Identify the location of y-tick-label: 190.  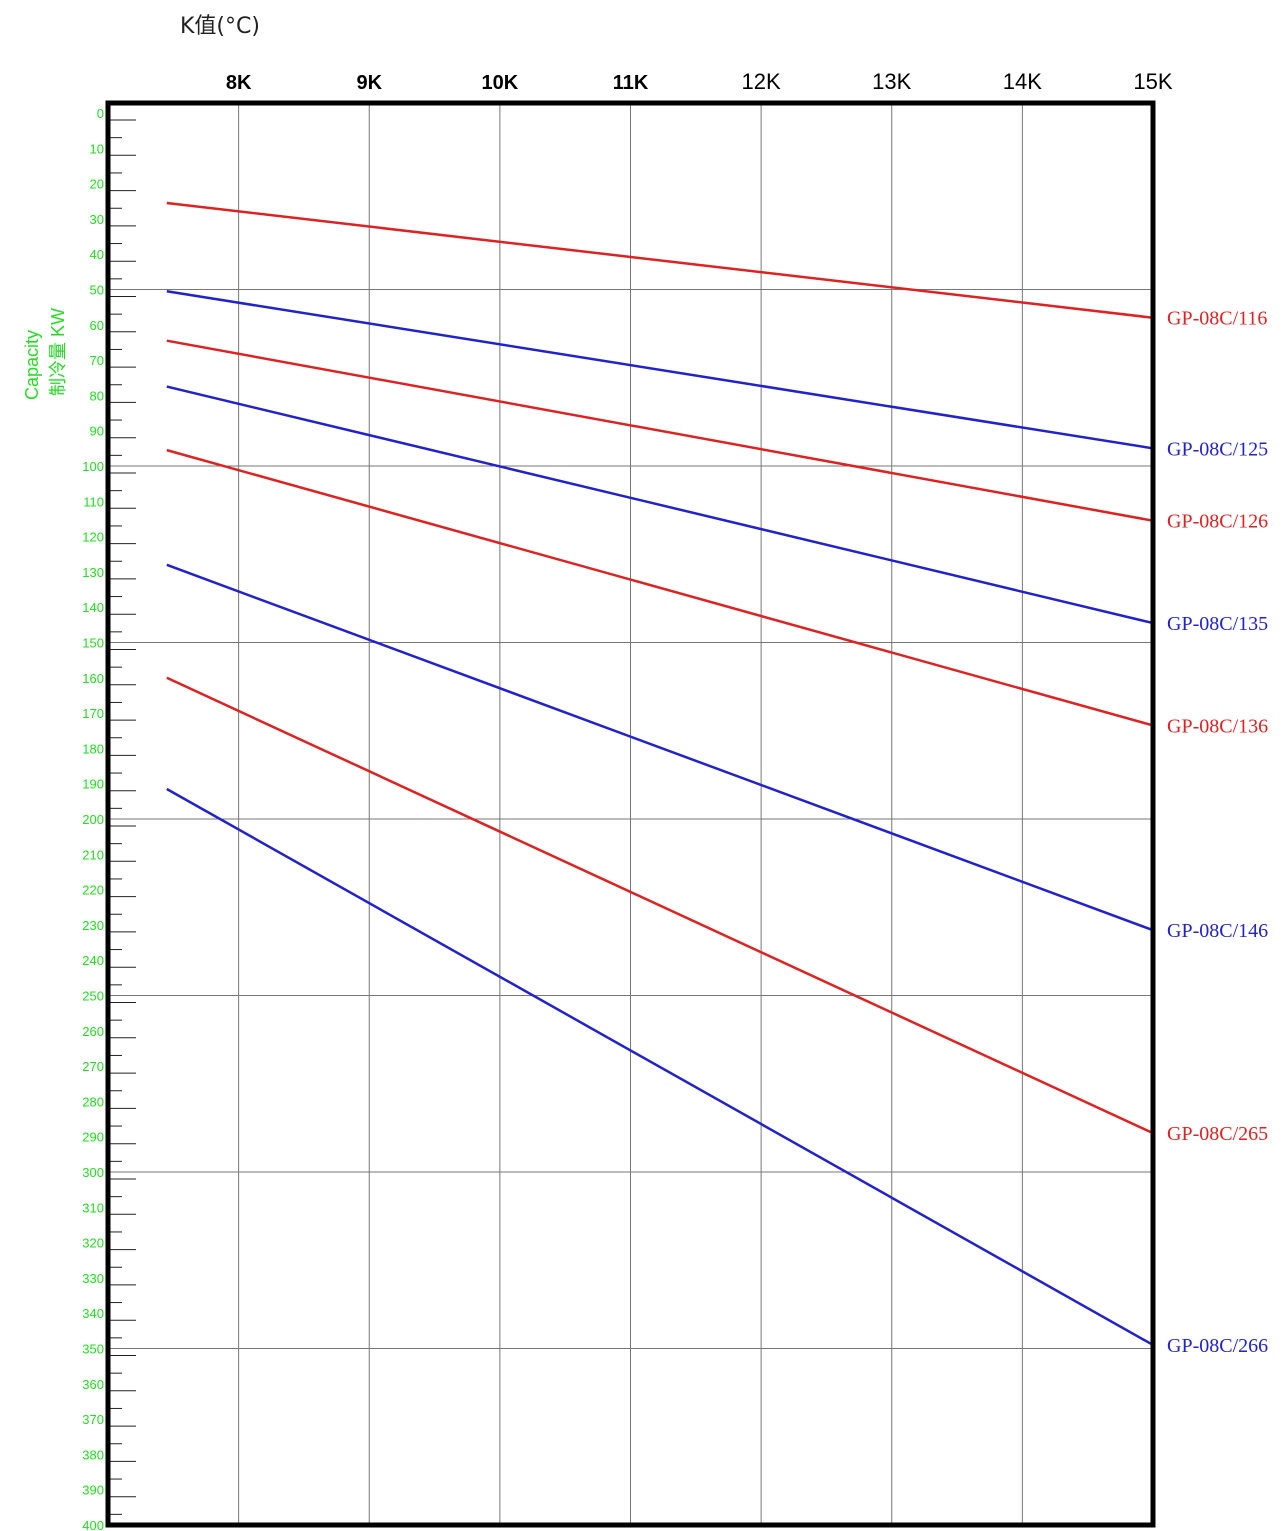
(93, 784).